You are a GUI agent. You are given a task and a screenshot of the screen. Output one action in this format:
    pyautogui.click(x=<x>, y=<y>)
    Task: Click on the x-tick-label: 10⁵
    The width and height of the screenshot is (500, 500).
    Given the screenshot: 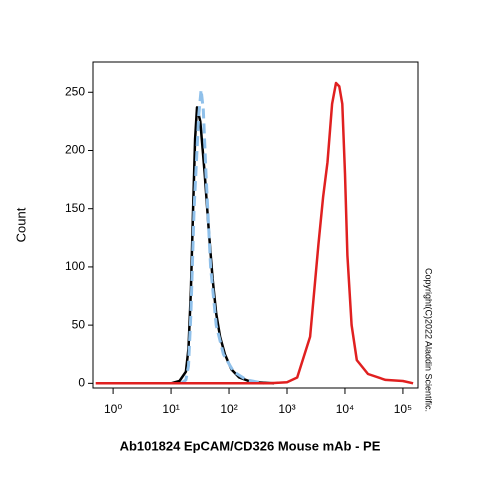 What is the action you would take?
    pyautogui.click(x=403, y=409)
    